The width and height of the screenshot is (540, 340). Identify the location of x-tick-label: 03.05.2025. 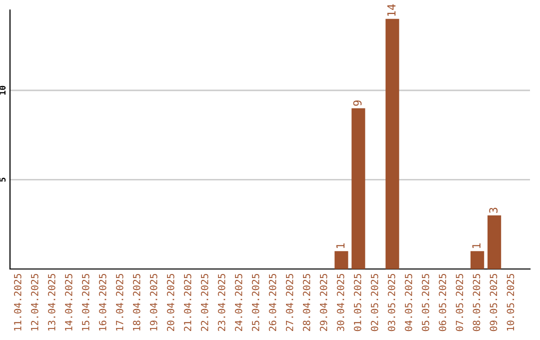
(392, 303).